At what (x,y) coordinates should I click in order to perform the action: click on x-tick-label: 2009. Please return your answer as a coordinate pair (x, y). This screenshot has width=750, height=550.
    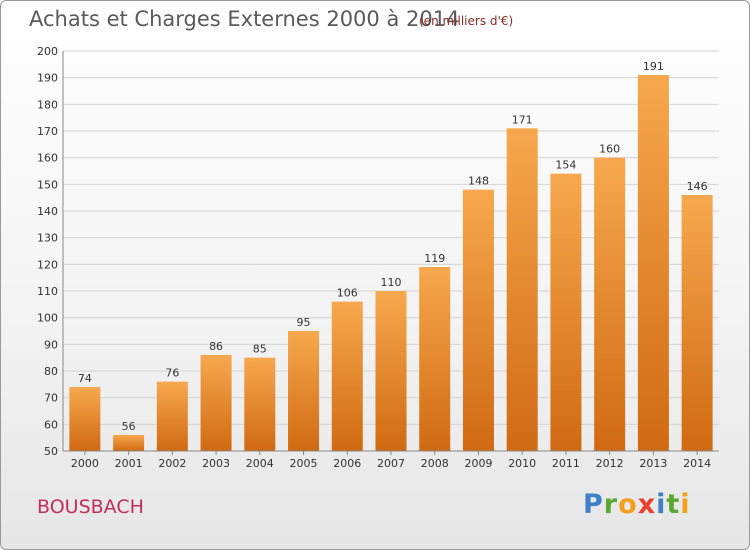
    Looking at the image, I should click on (478, 463).